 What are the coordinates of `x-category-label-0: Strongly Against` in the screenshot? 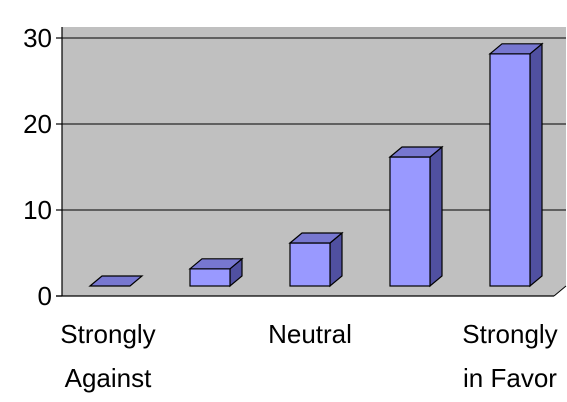 It's located at (107, 356).